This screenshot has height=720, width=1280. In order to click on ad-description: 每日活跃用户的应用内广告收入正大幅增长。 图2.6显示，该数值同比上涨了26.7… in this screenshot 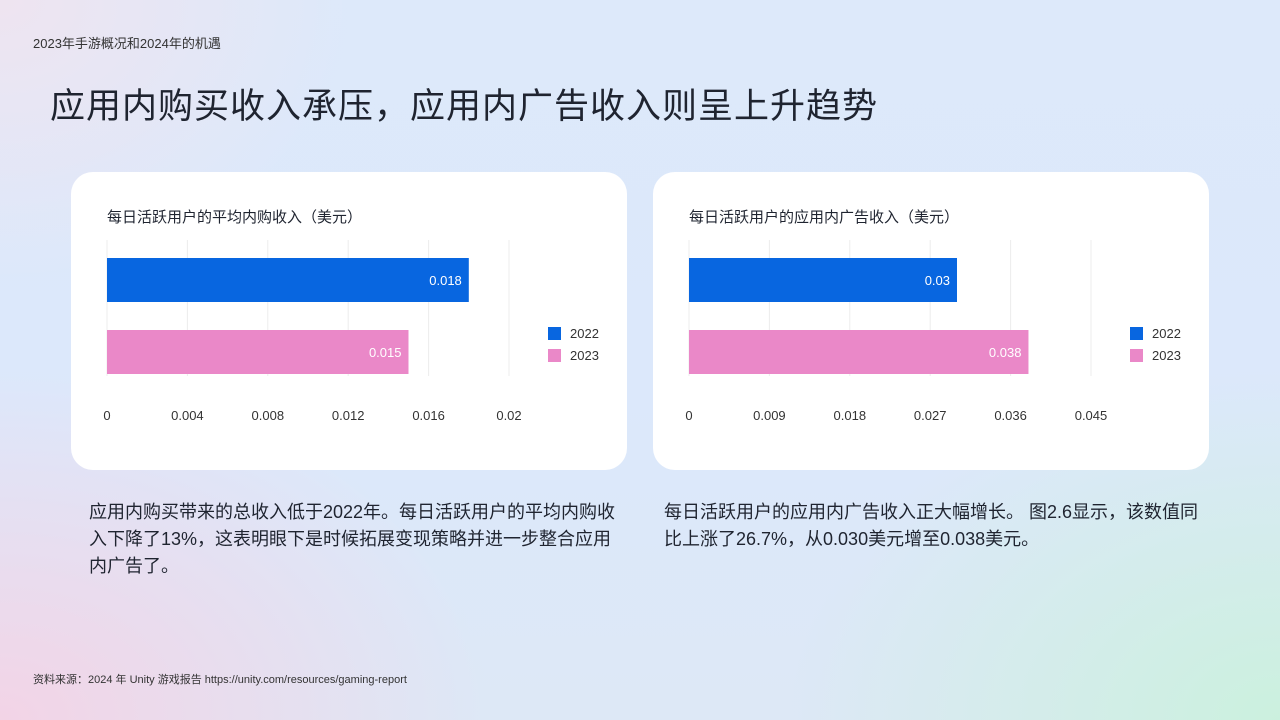, I will do `click(931, 525)`.